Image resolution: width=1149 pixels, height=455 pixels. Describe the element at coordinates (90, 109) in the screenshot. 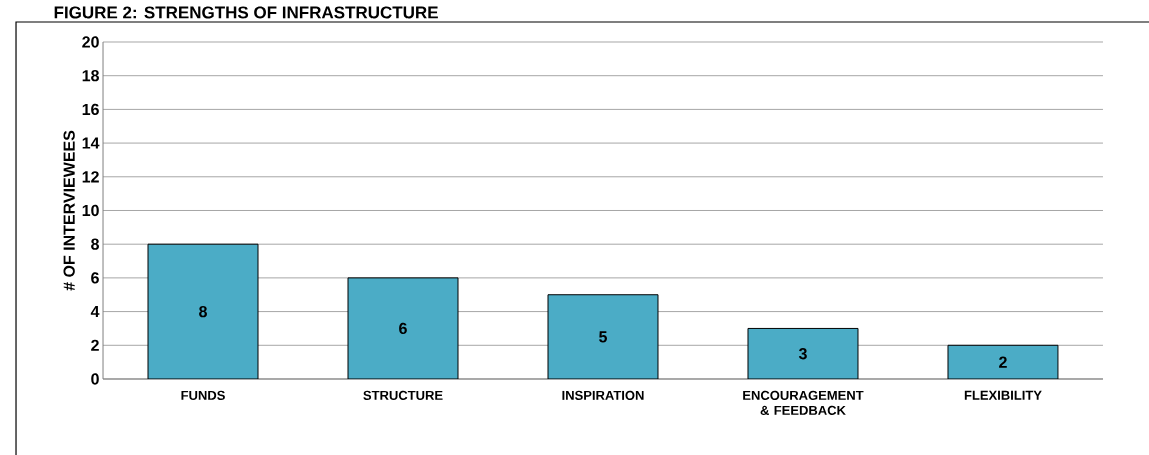

I see `y-tick-label: 16` at that location.